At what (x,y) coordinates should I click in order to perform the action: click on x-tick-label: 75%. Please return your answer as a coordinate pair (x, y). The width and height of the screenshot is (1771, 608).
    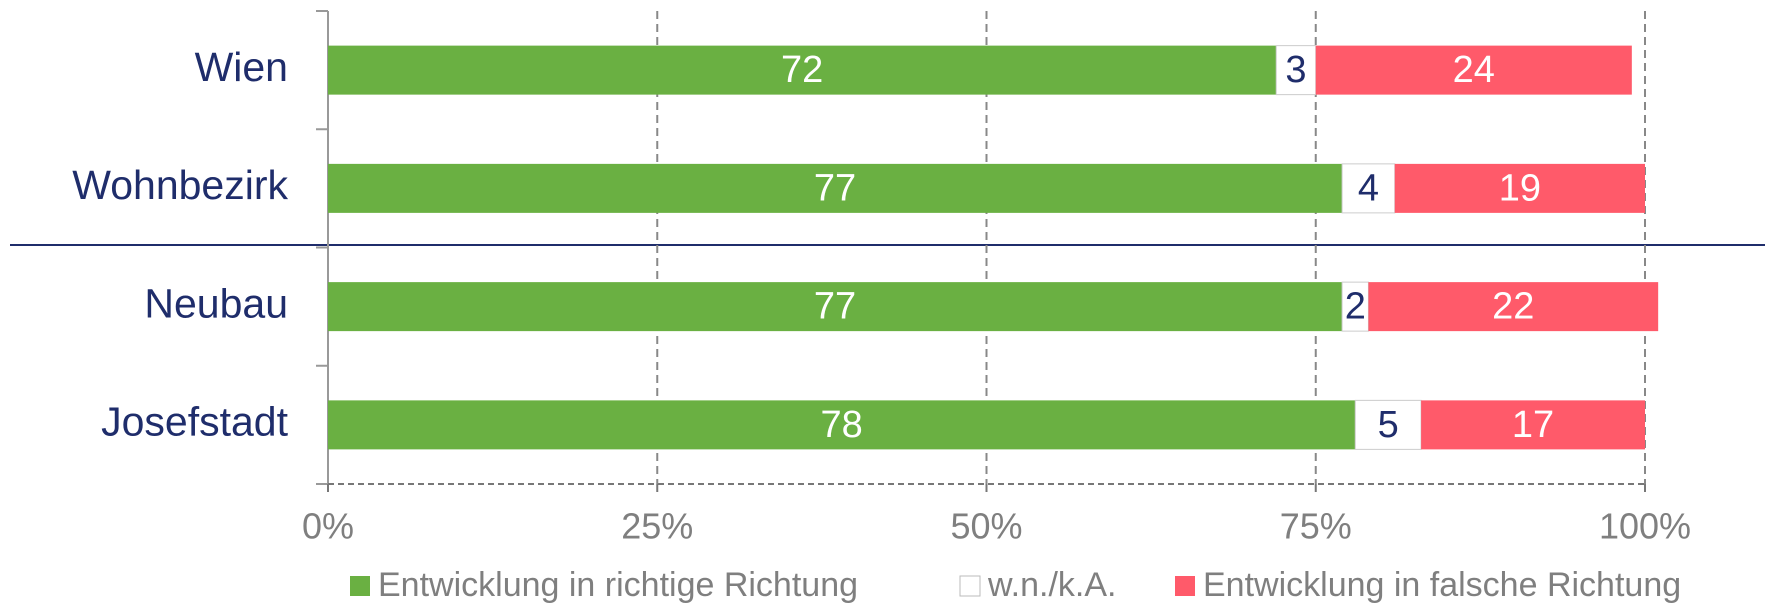
    Looking at the image, I should click on (1316, 526).